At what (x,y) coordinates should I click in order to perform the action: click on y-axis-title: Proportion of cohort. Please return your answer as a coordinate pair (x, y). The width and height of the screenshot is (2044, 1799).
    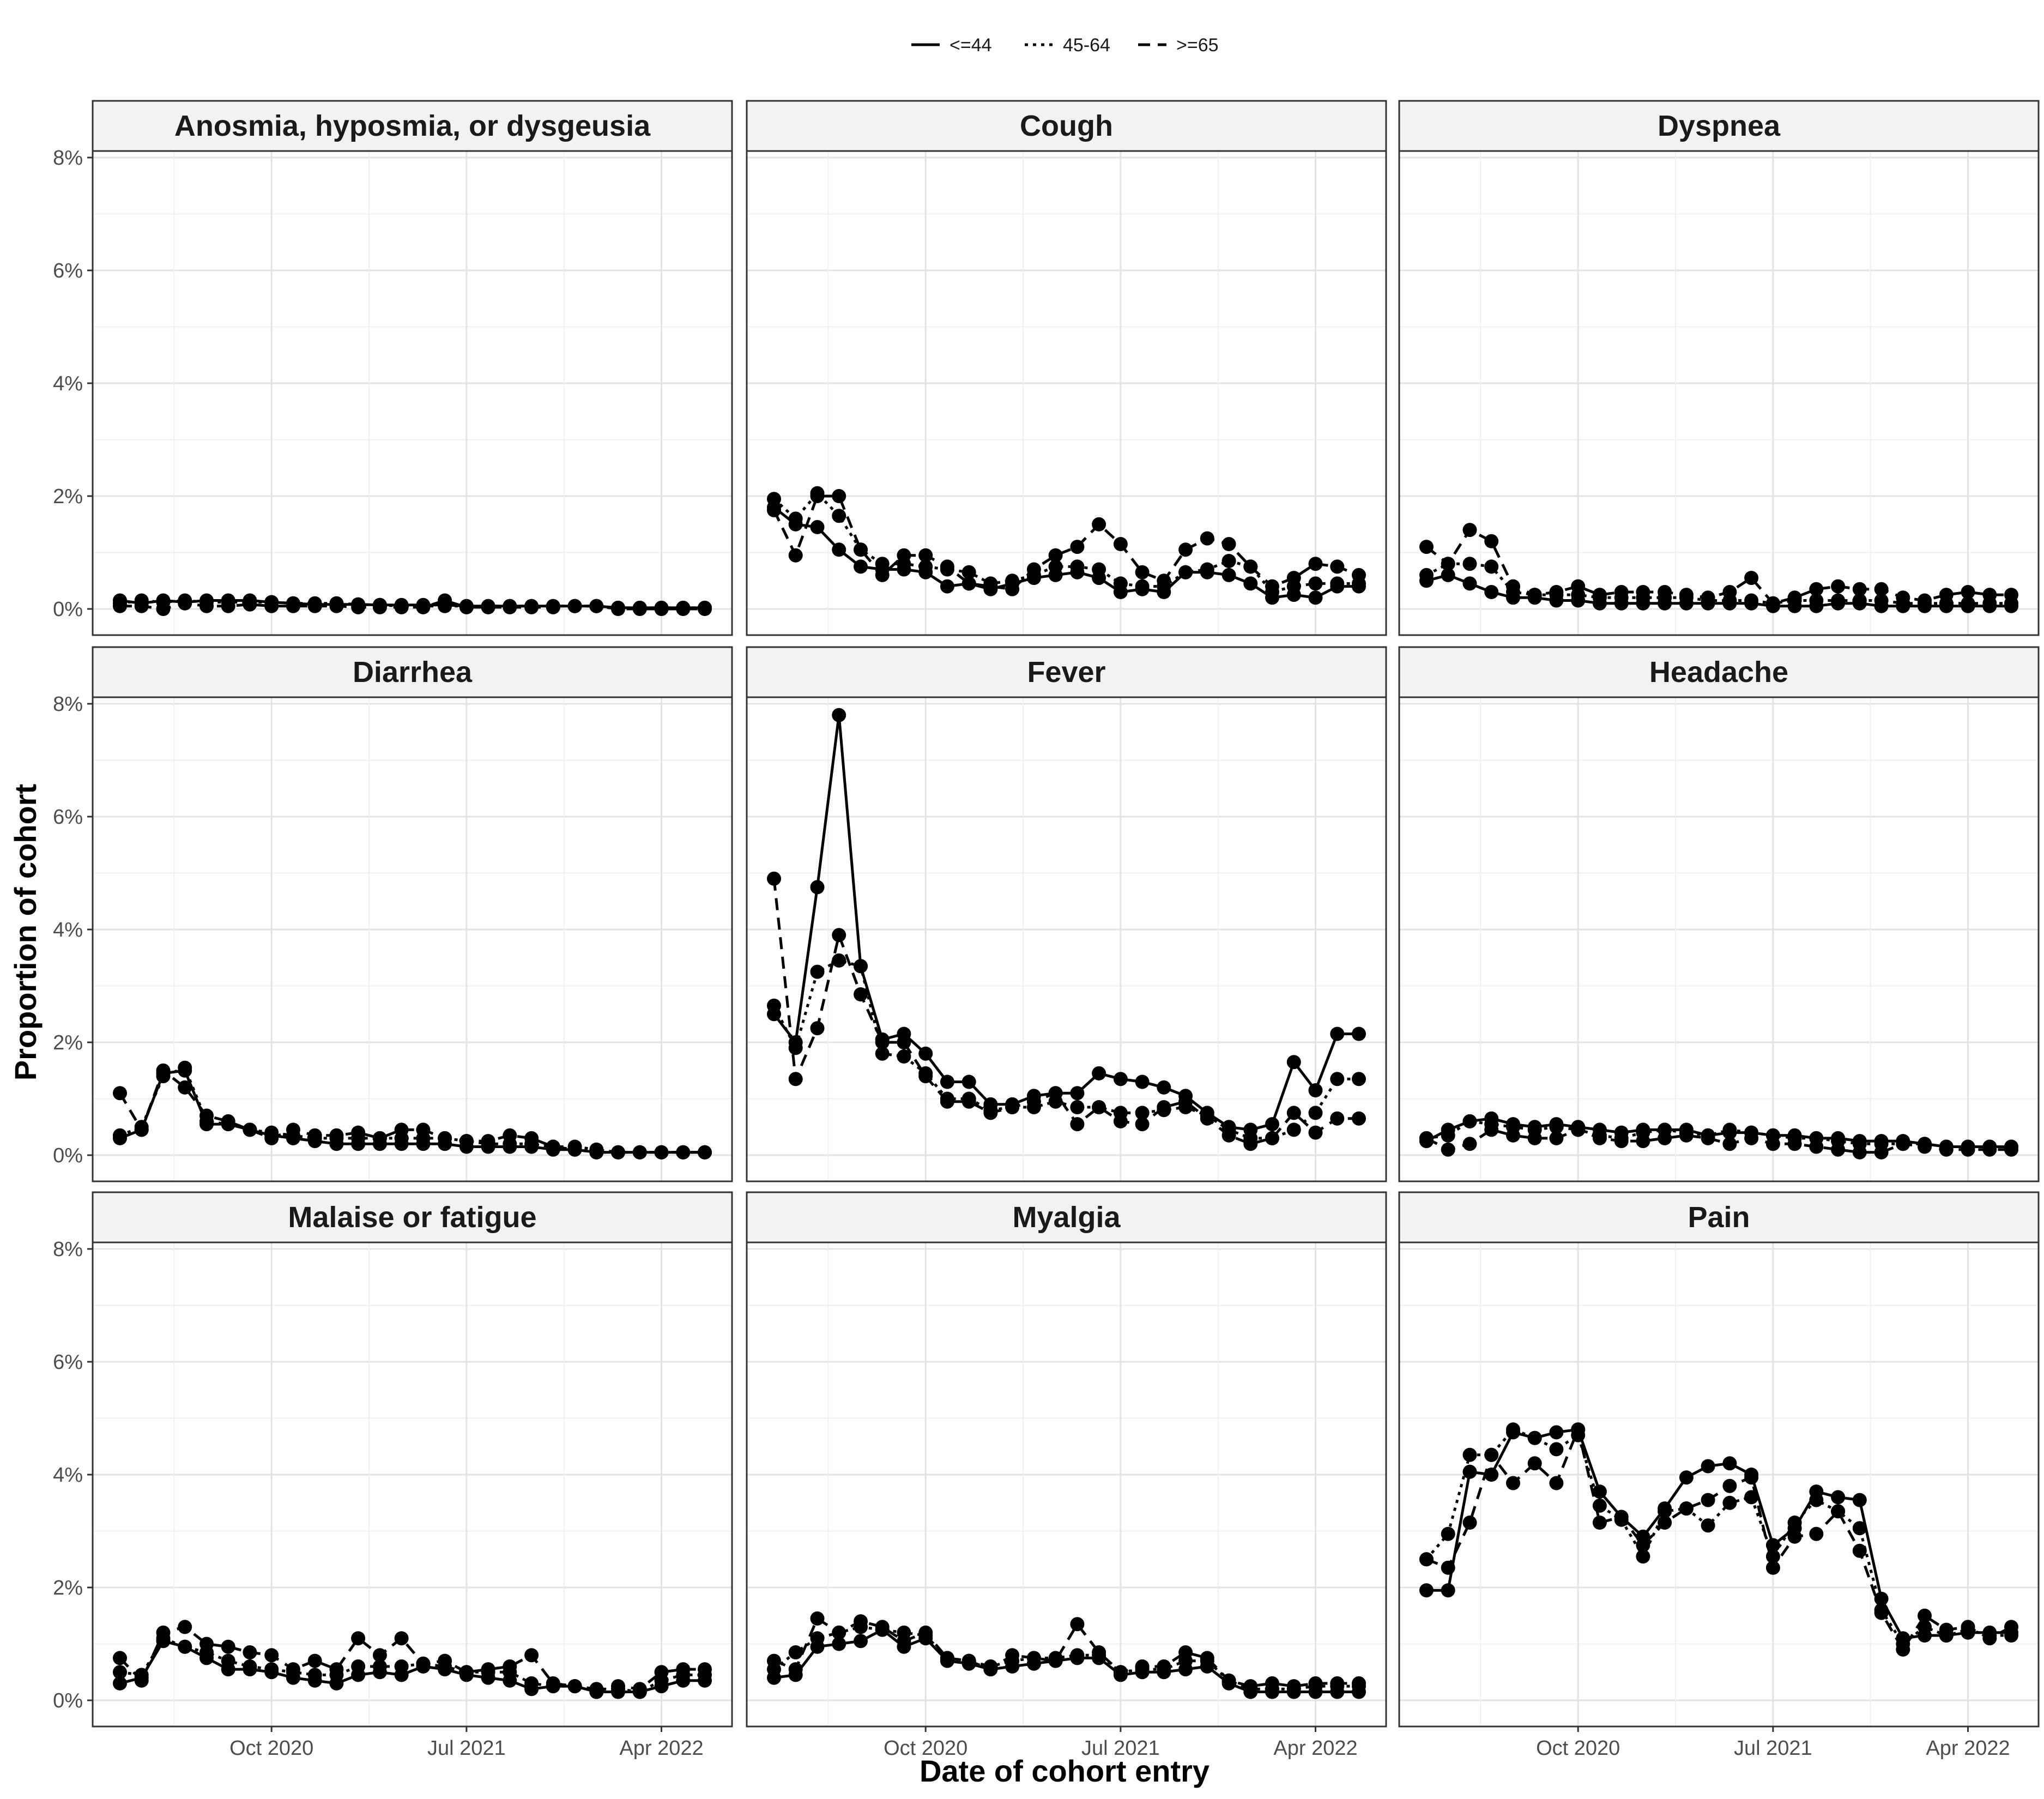
    Looking at the image, I should click on (25, 932).